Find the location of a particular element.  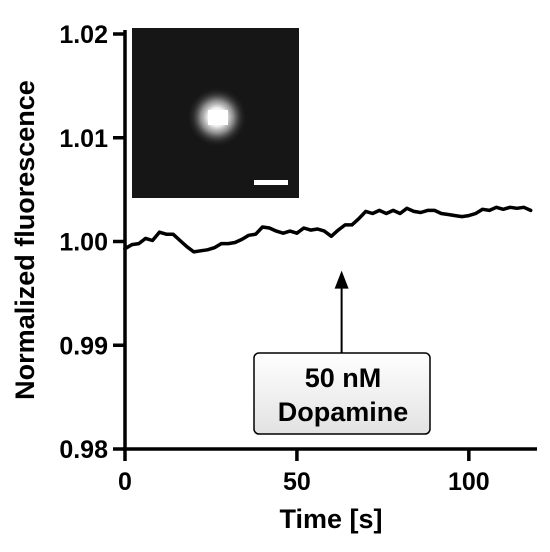

x-tick-label: 50 is located at coordinates (297, 482).